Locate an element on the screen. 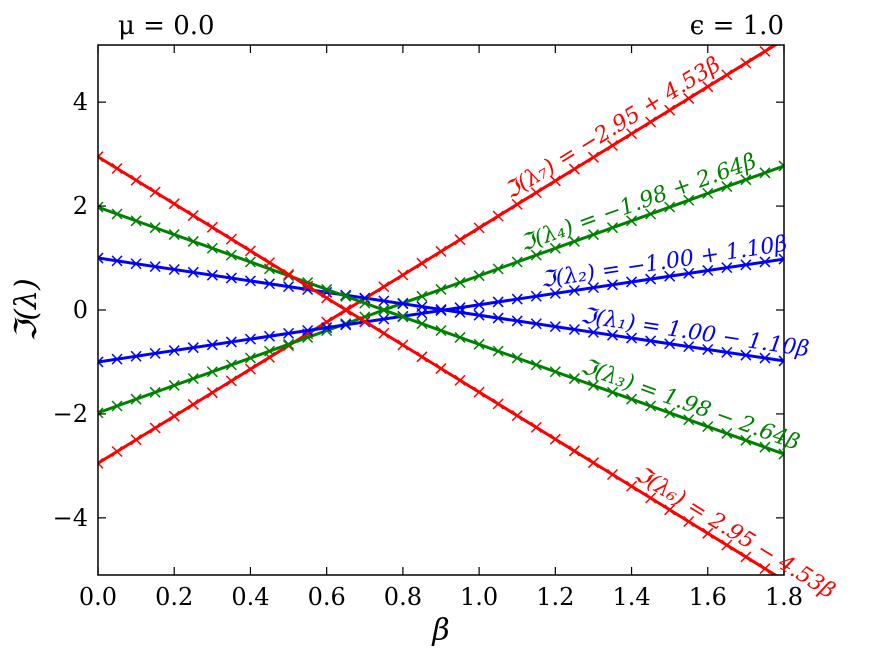 The width and height of the screenshot is (872, 660). y-tick-label: 2 is located at coordinates (80, 206).